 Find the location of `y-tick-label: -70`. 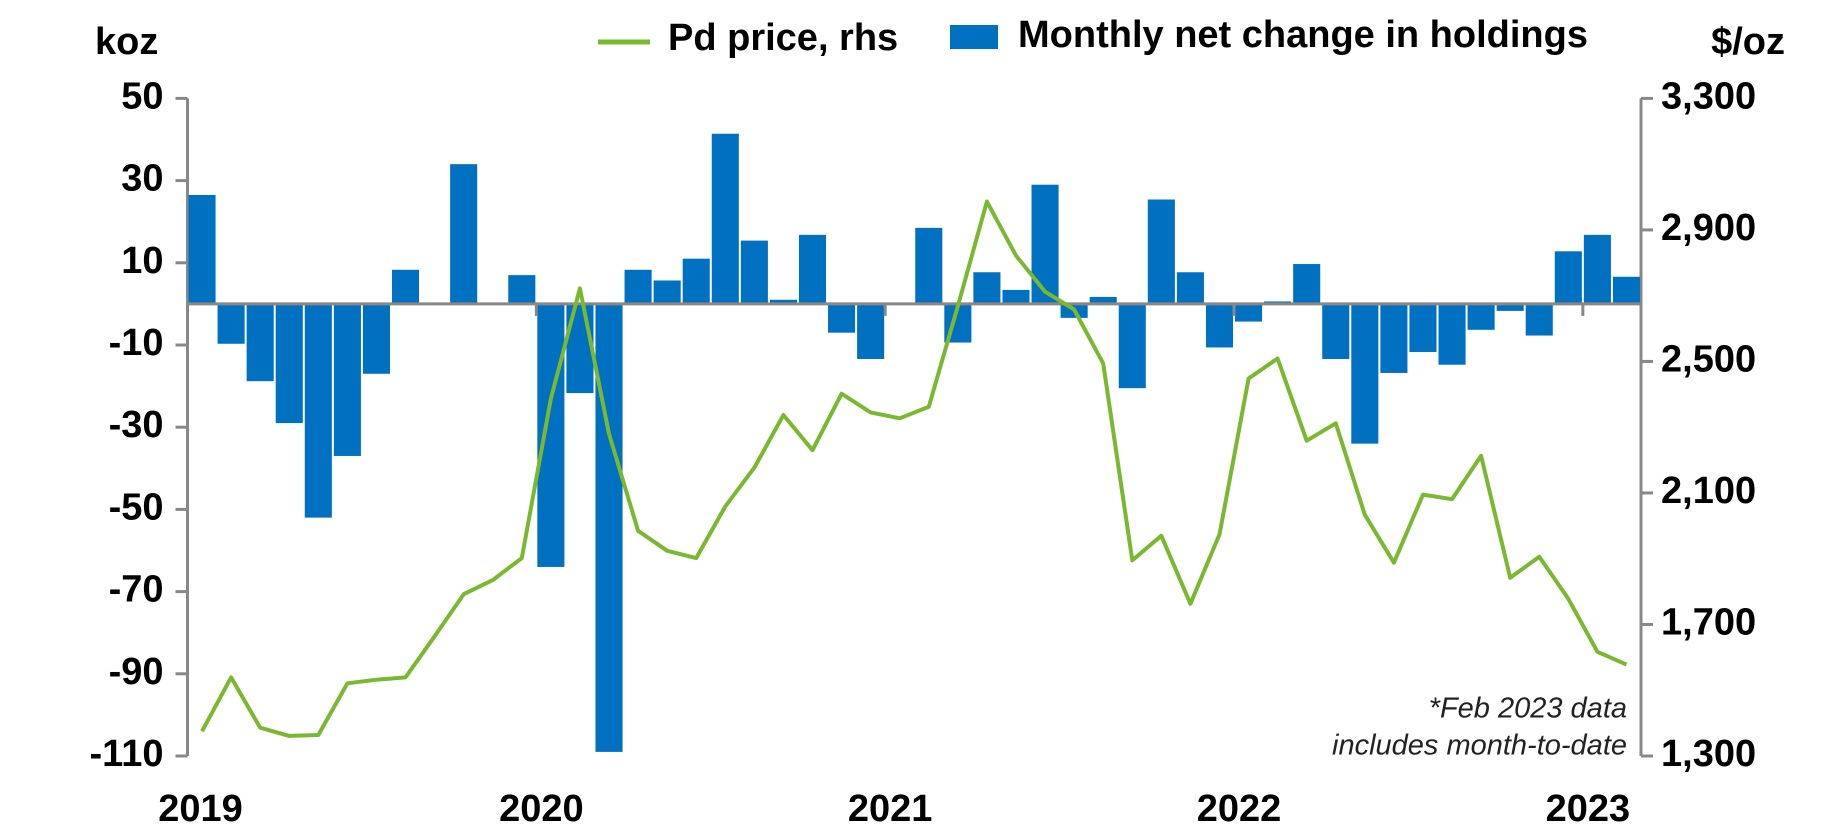

y-tick-label: -70 is located at coordinates (136, 590).